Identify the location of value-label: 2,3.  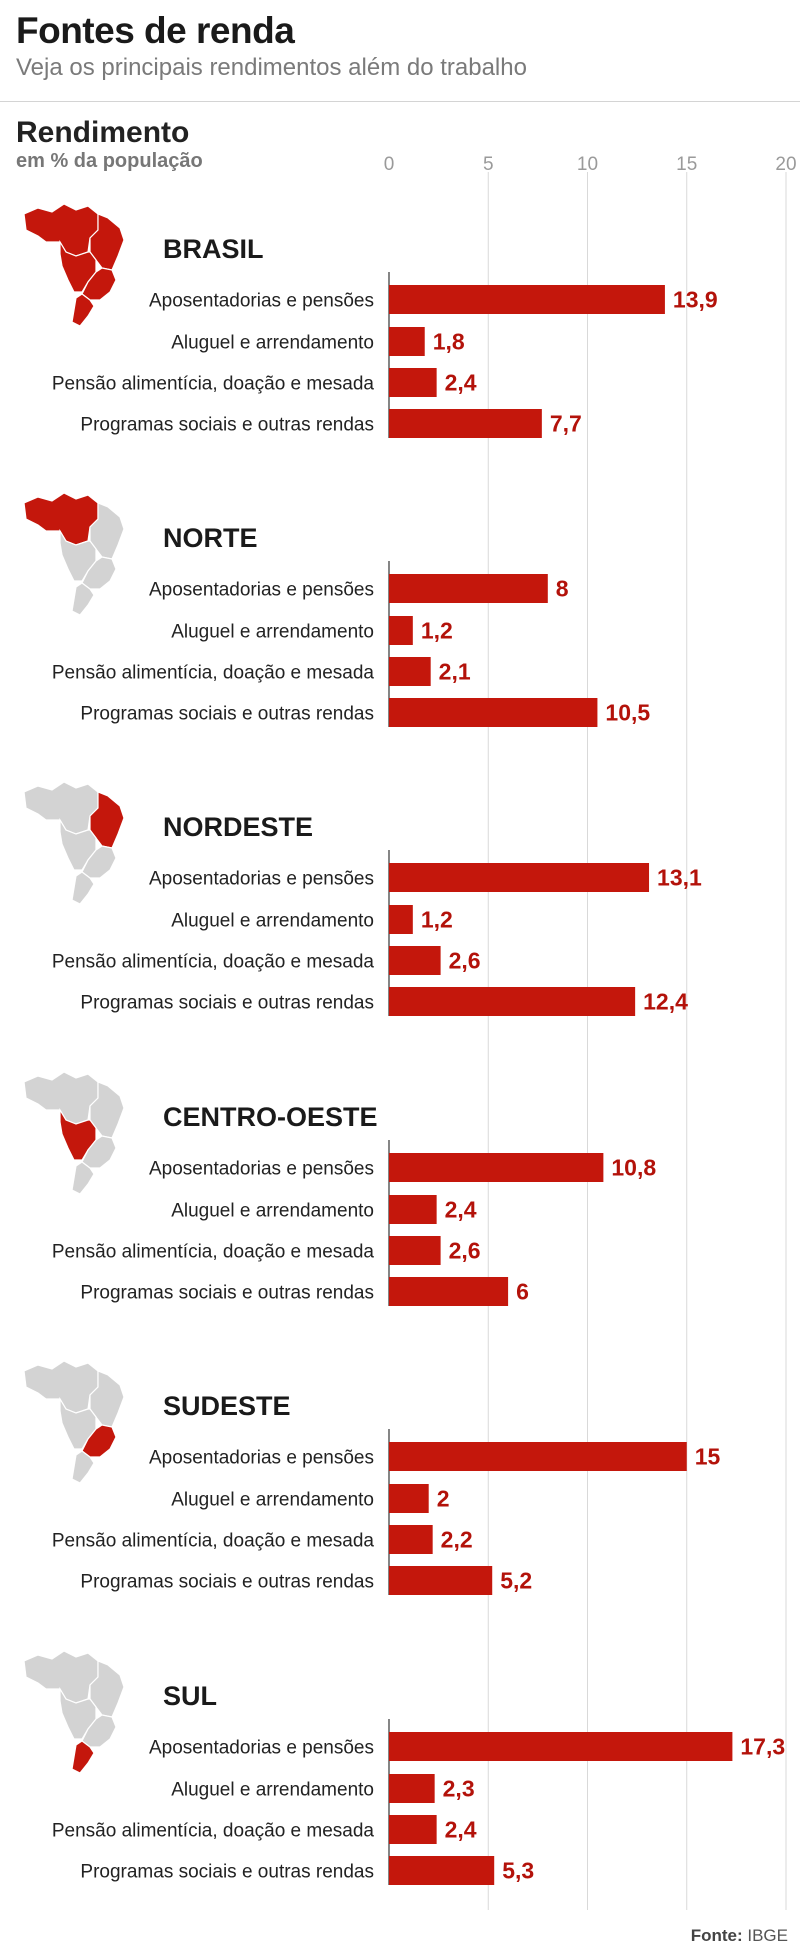
(459, 1789).